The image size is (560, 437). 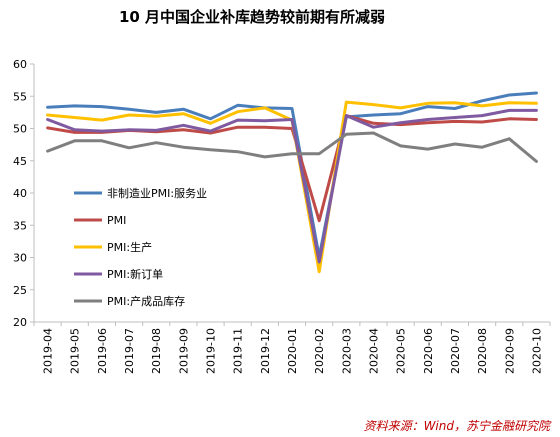 What do you see at coordinates (75, 351) in the screenshot?
I see `x-tick-label: 2019-05` at bounding box center [75, 351].